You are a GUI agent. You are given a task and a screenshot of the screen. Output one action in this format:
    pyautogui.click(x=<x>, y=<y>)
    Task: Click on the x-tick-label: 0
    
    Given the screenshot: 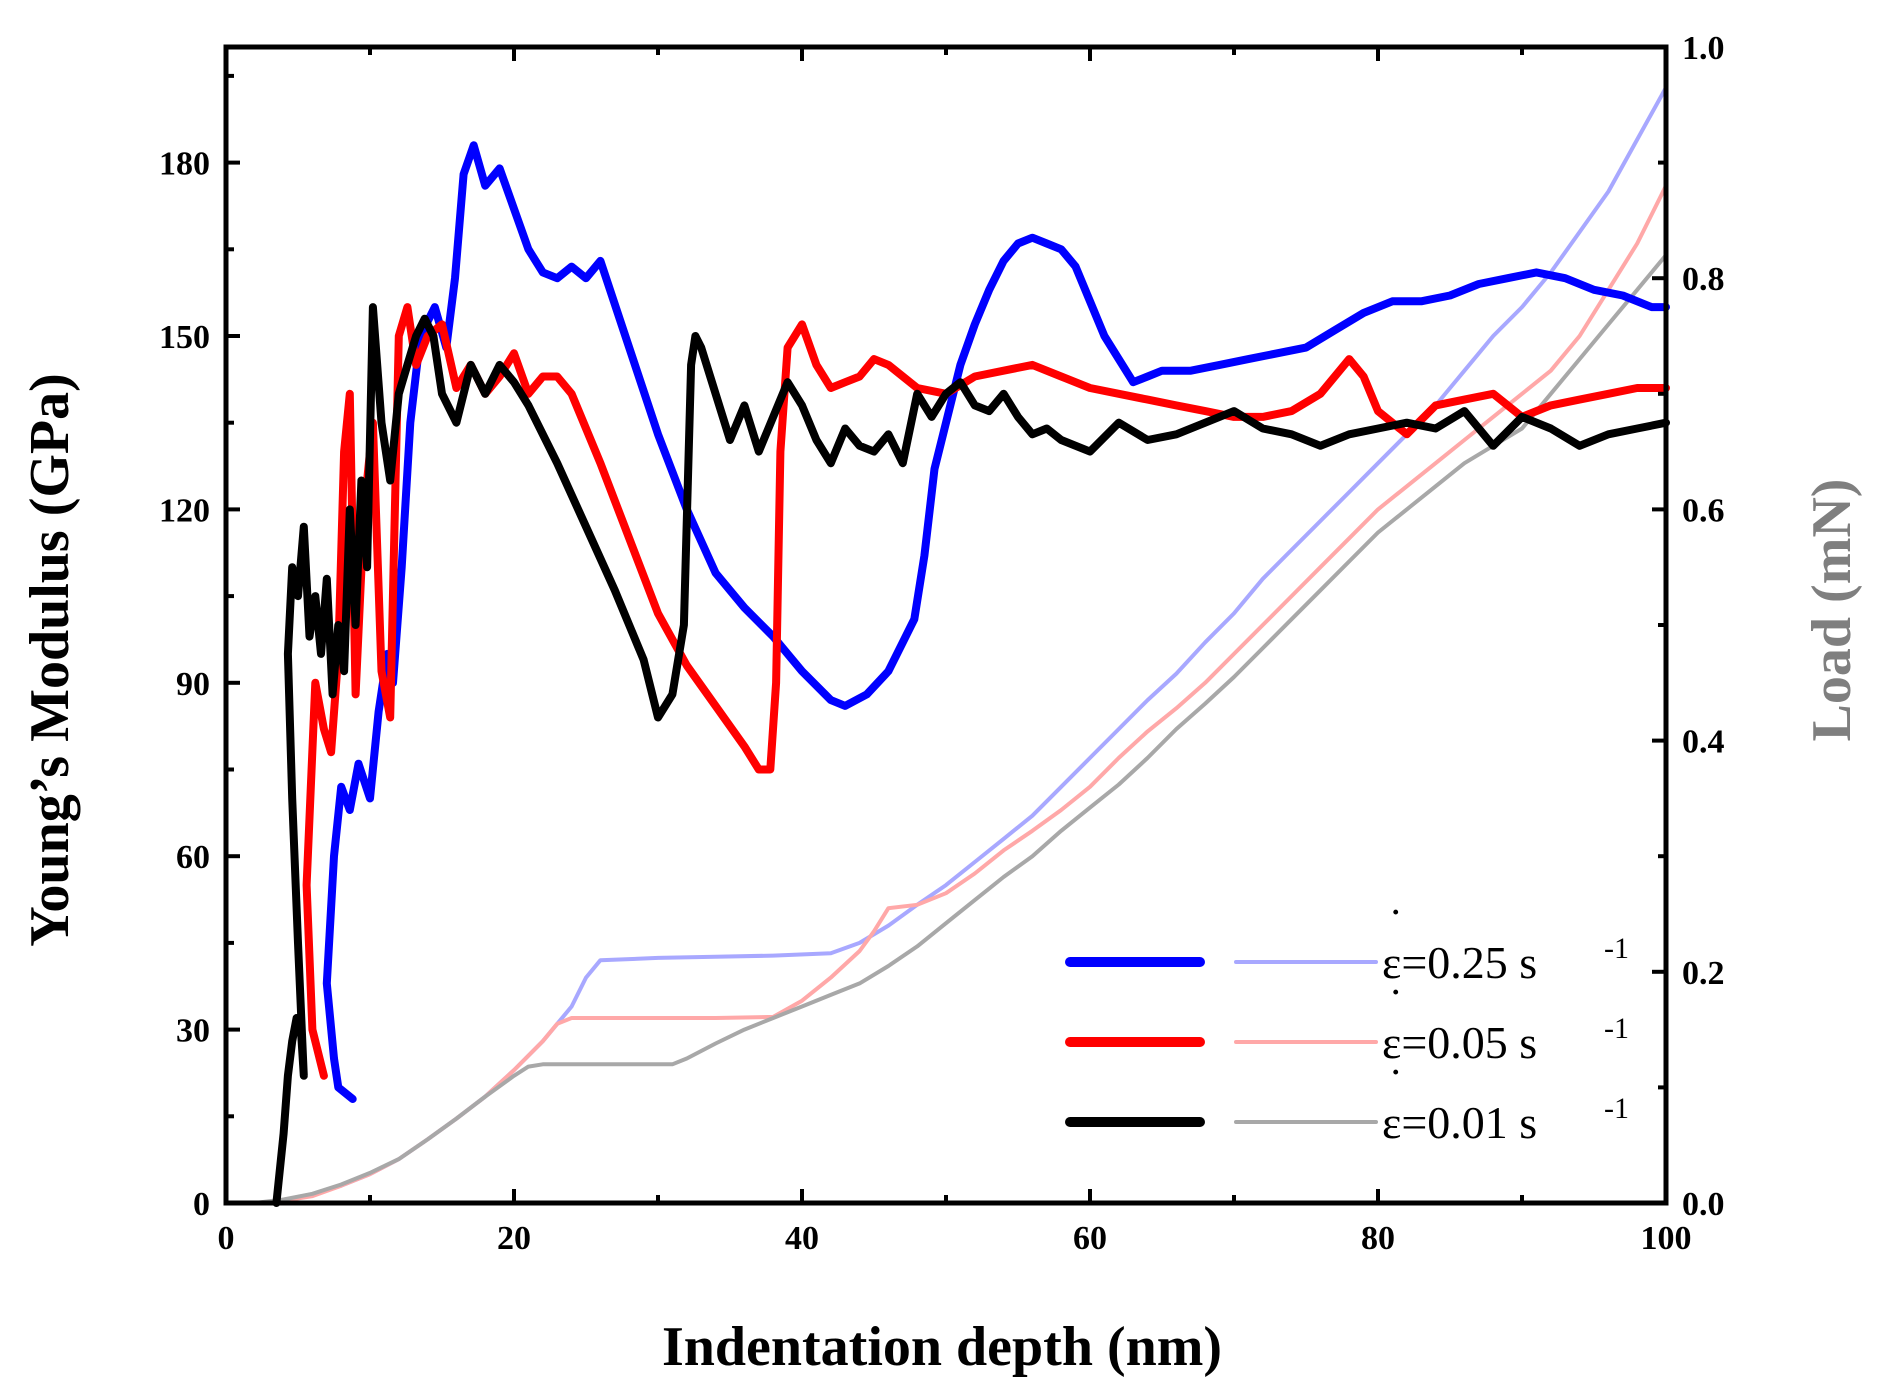 What is the action you would take?
    pyautogui.click(x=226, y=1238)
    